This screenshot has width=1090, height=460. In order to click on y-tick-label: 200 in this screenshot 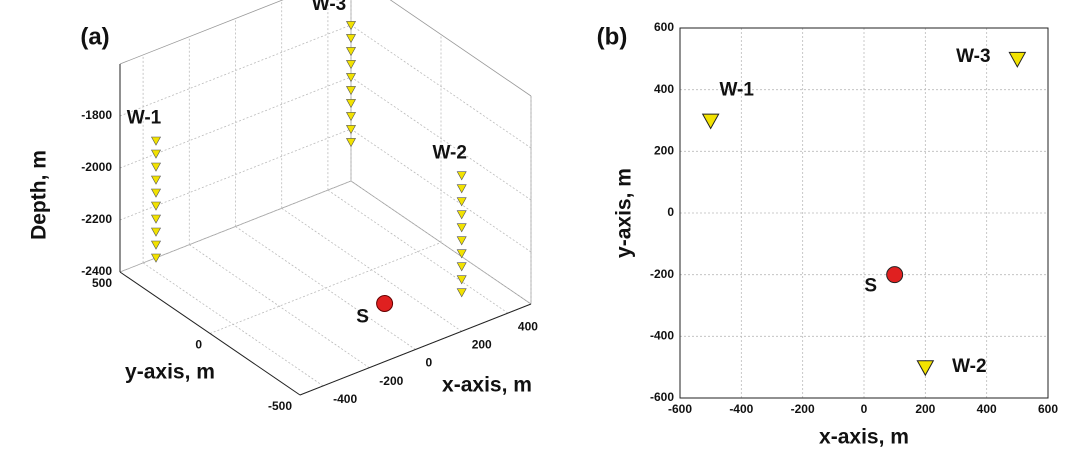, I will do `click(664, 151)`.